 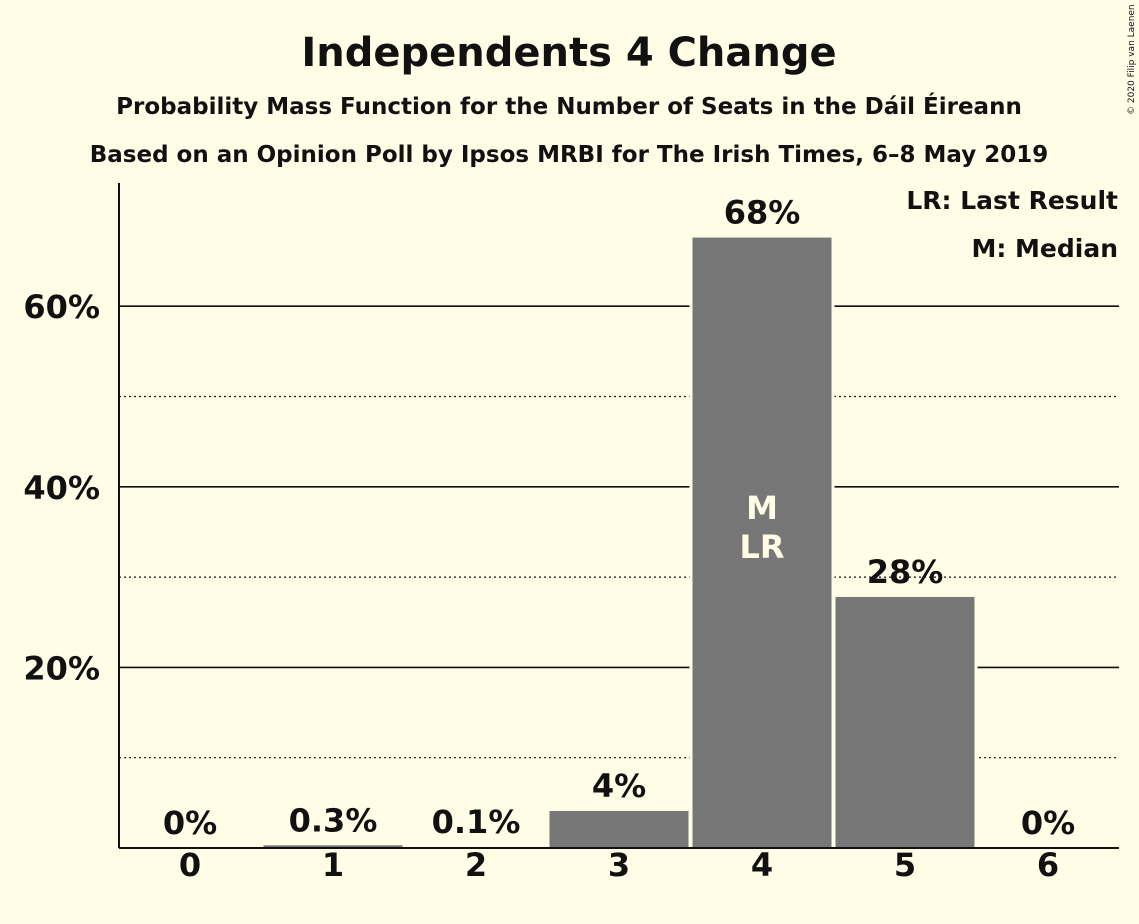 What do you see at coordinates (190, 865) in the screenshot?
I see `x-tick-label: 0` at bounding box center [190, 865].